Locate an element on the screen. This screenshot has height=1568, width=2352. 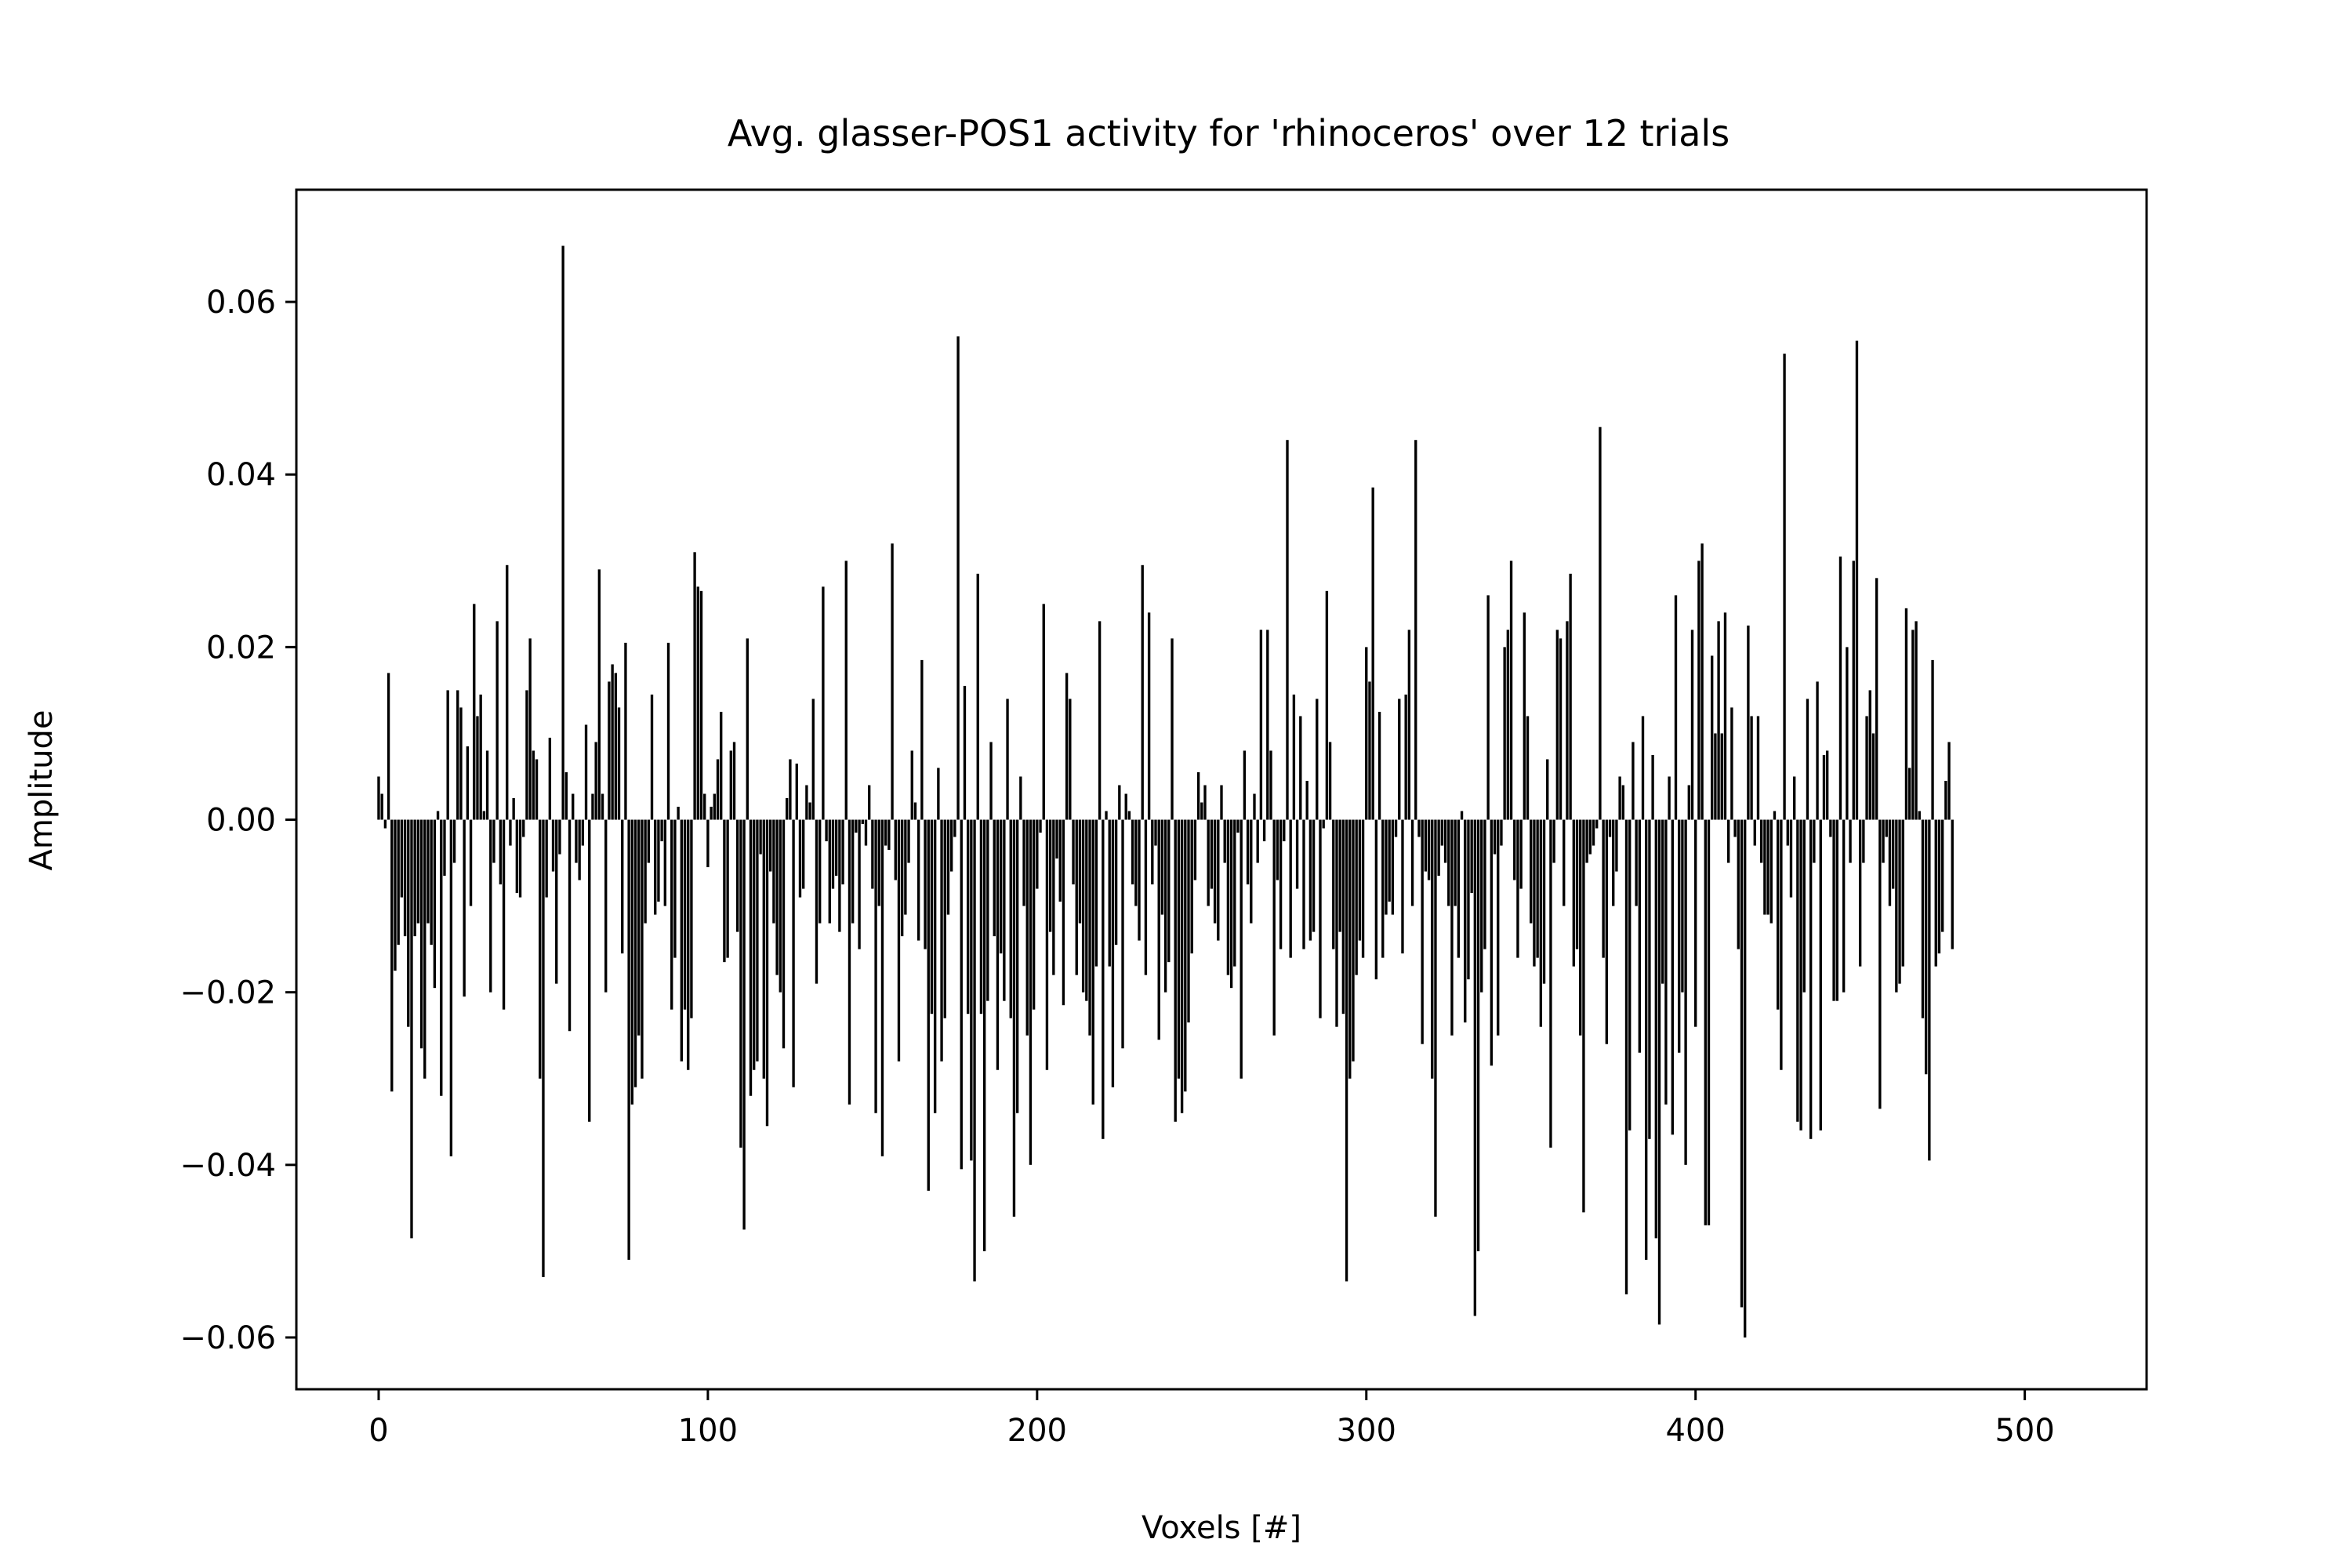
x-tick-label-500: 500 is located at coordinates (2024, 1431).